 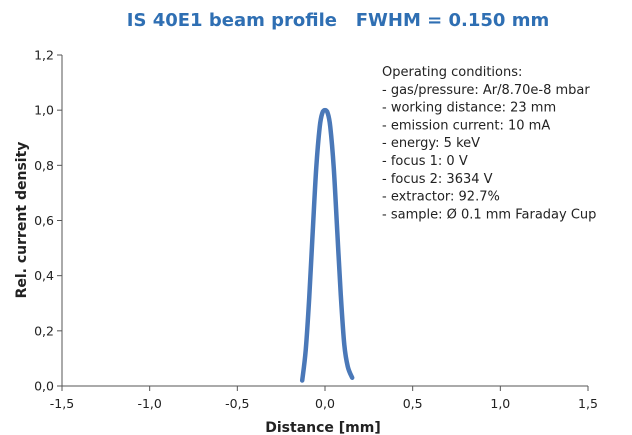 What do you see at coordinates (425, 161) in the screenshot?
I see `condition-line: - focus 1: 0 V` at bounding box center [425, 161].